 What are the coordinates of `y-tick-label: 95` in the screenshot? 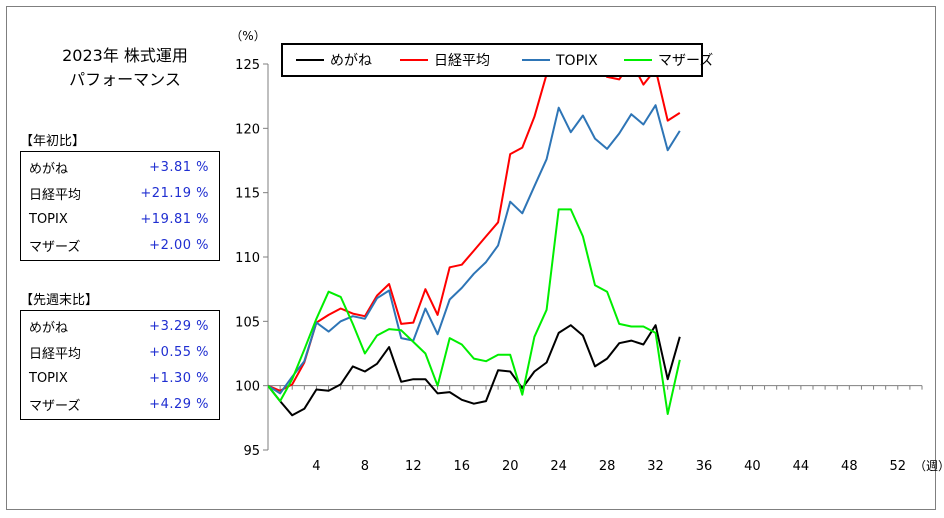 It's located at (251, 451).